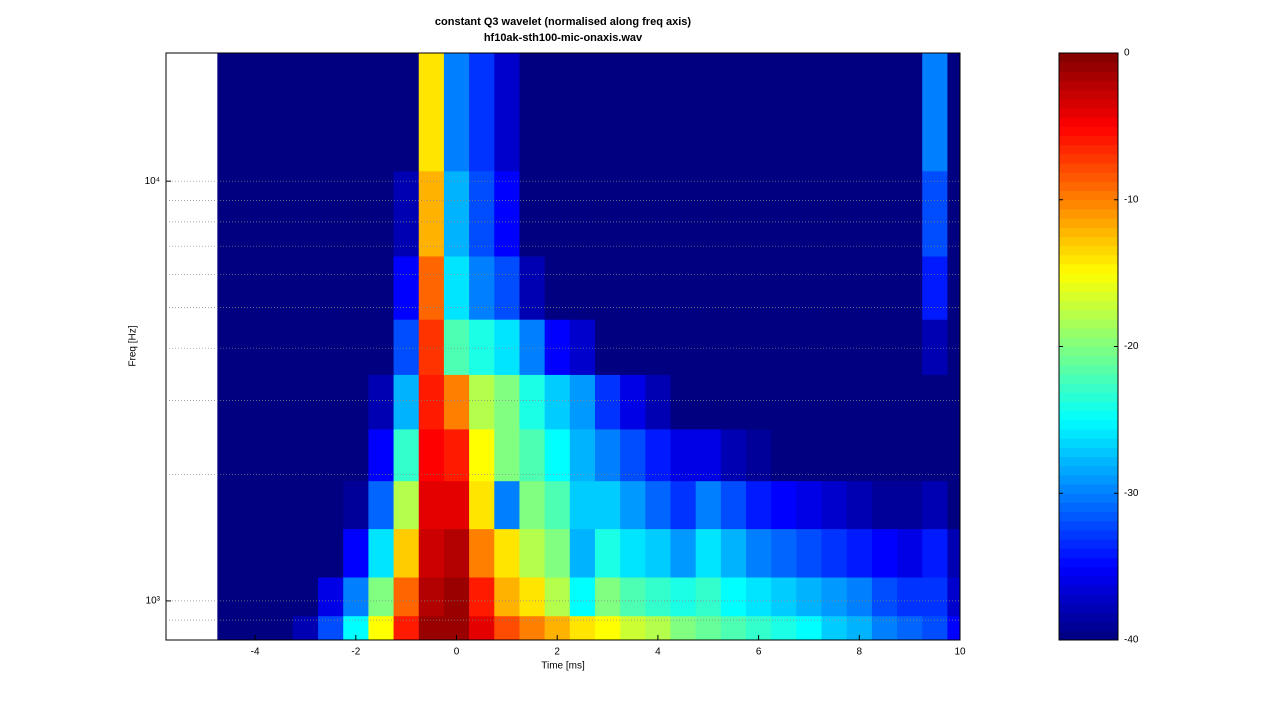  Describe the element at coordinates (1131, 493) in the screenshot. I see `colorbar-tick-label: -30` at that location.